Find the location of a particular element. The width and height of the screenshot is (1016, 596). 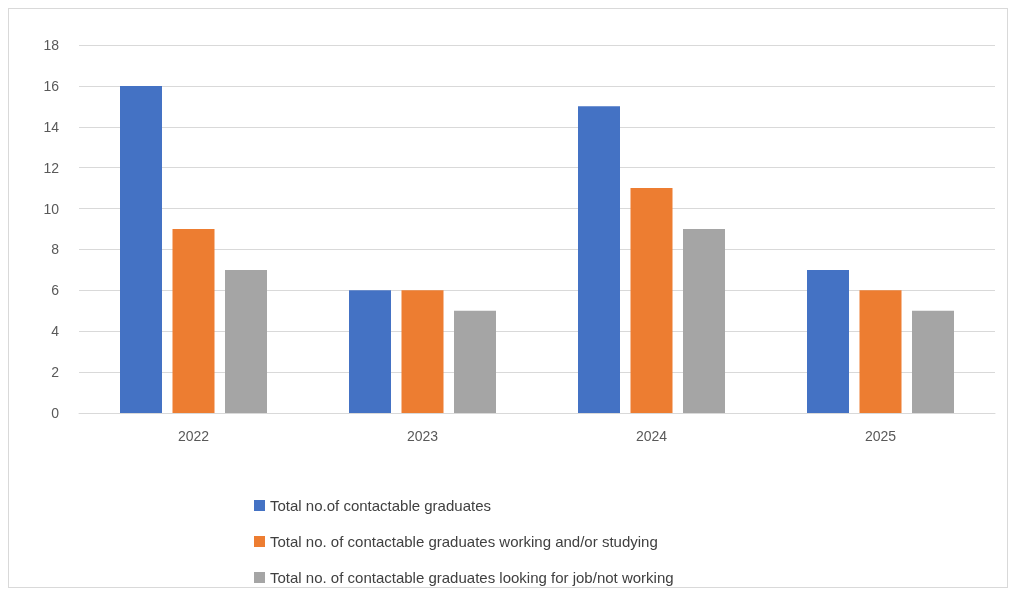

y-tick-label: 14 is located at coordinates (51, 126).